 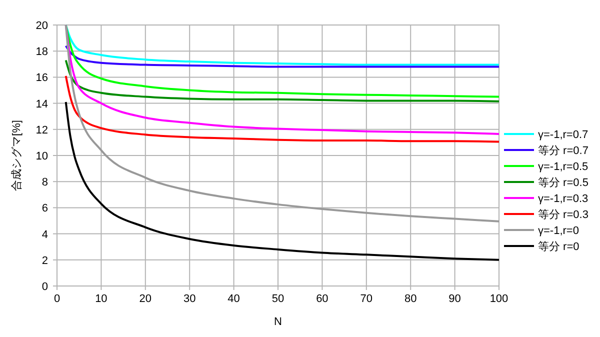 What do you see at coordinates (45, 260) in the screenshot?
I see `y-tick-label: 2` at bounding box center [45, 260].